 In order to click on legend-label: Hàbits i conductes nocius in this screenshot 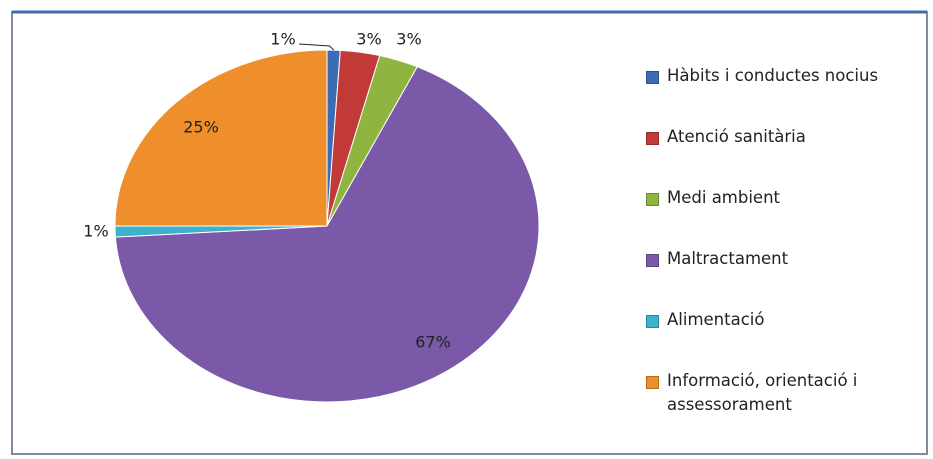, I will do `click(773, 75)`.